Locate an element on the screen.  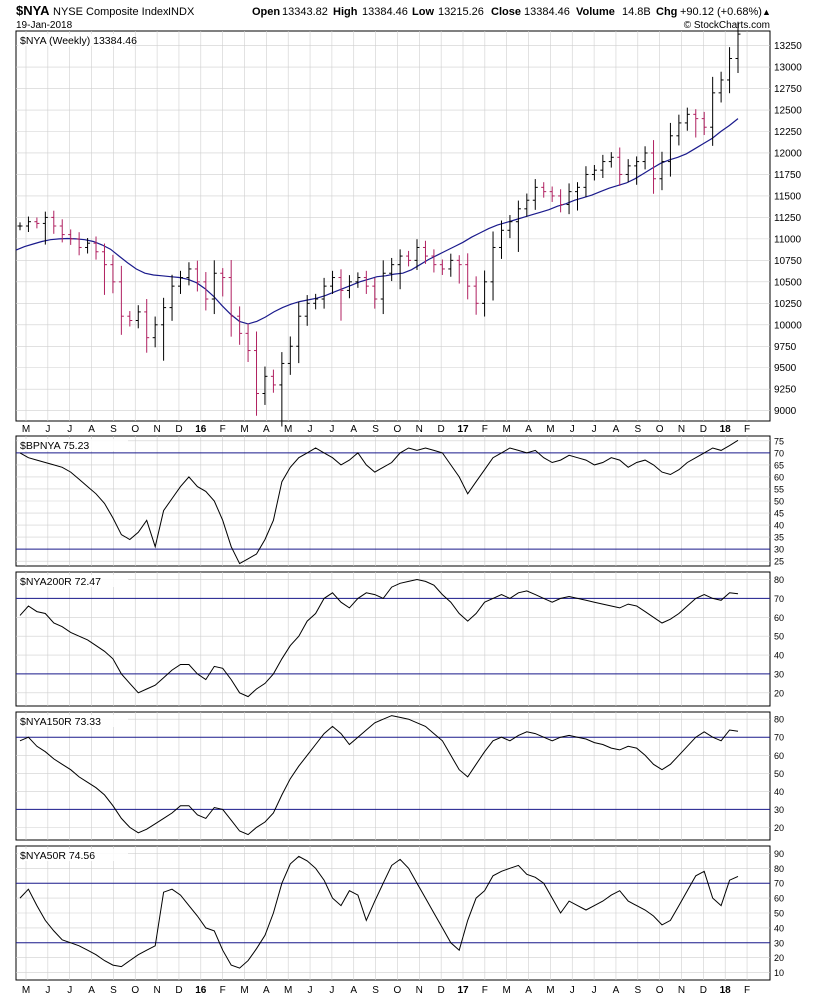
y-tick-label: 13250 is located at coordinates (788, 46).